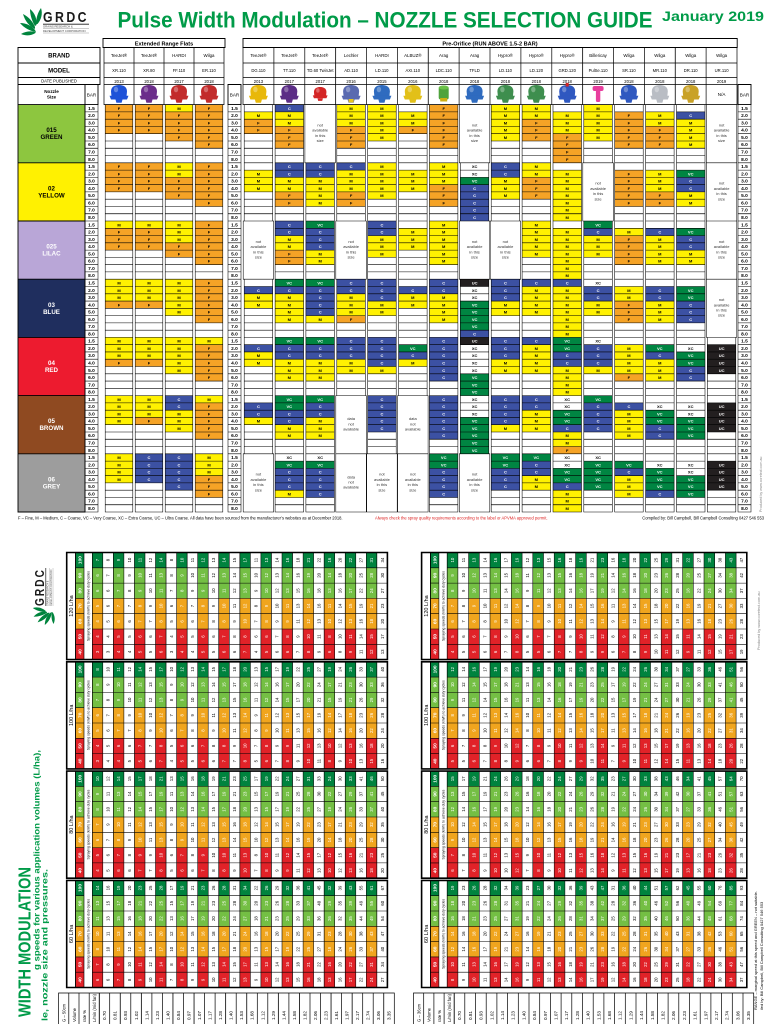  What do you see at coordinates (351, 418) in the screenshot?
I see `svg-text: data` at bounding box center [351, 418].